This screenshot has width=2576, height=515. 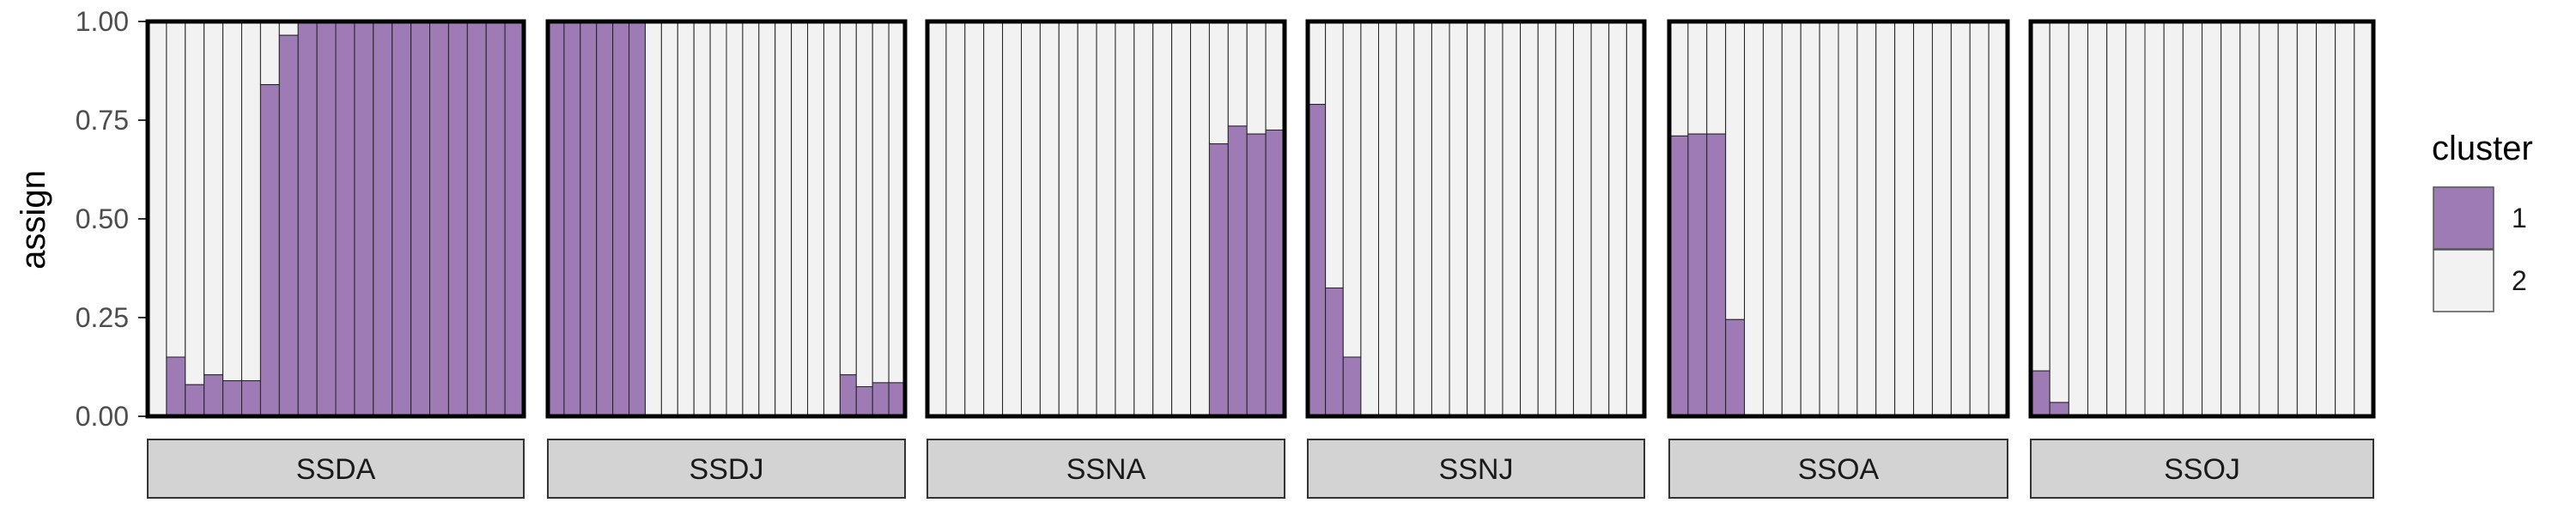 I want to click on legend: cluster 12, so click(x=2482, y=221).